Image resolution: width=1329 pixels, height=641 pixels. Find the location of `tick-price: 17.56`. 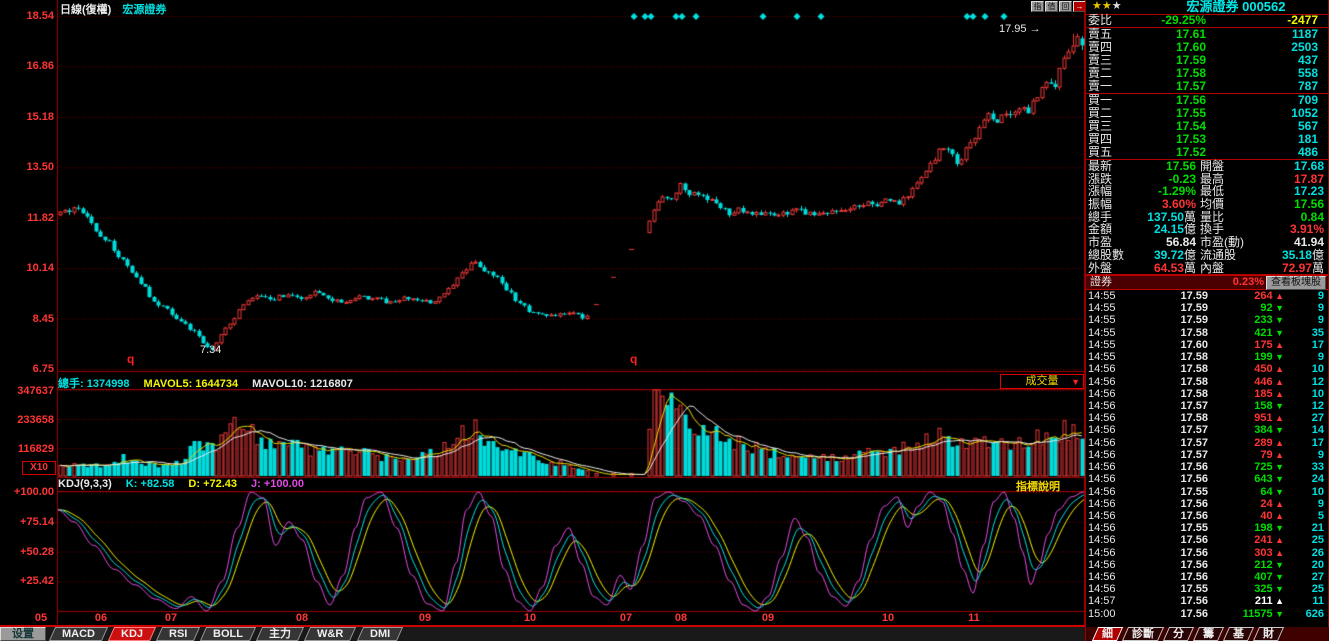

tick-price: 17.56 is located at coordinates (1194, 564).